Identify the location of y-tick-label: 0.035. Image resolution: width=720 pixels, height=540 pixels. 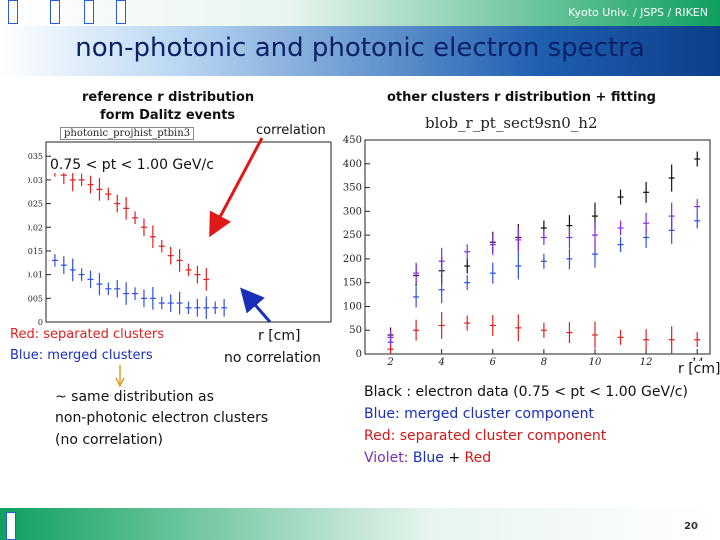
(35, 156).